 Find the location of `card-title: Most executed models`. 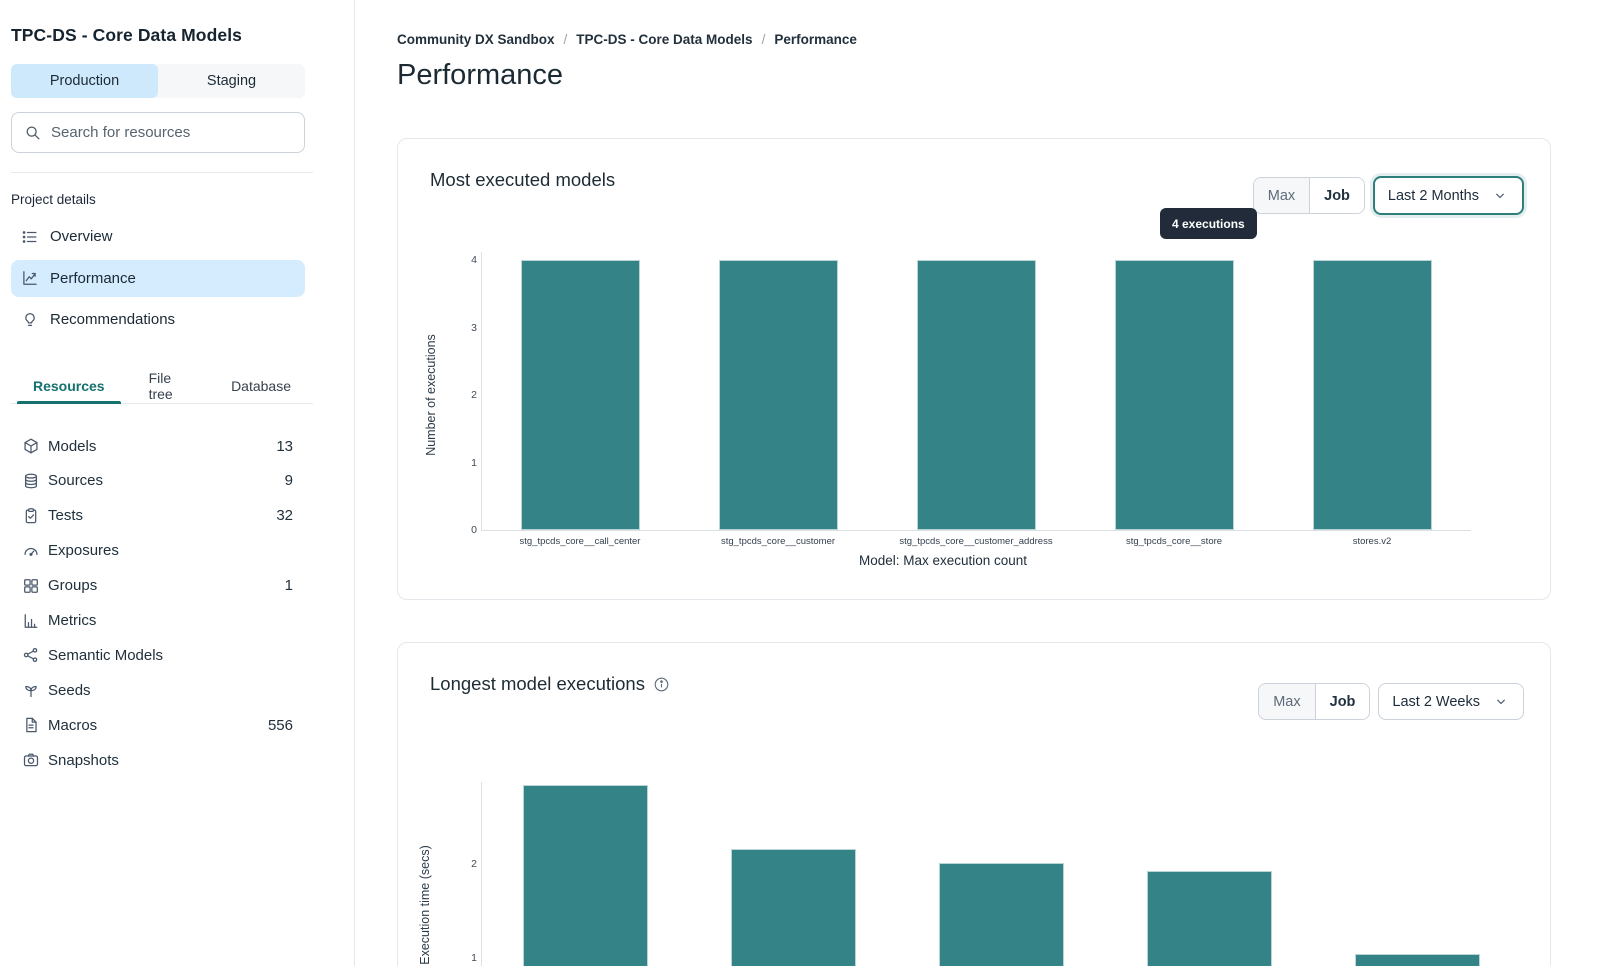

card-title: Most executed models is located at coordinates (523, 179).